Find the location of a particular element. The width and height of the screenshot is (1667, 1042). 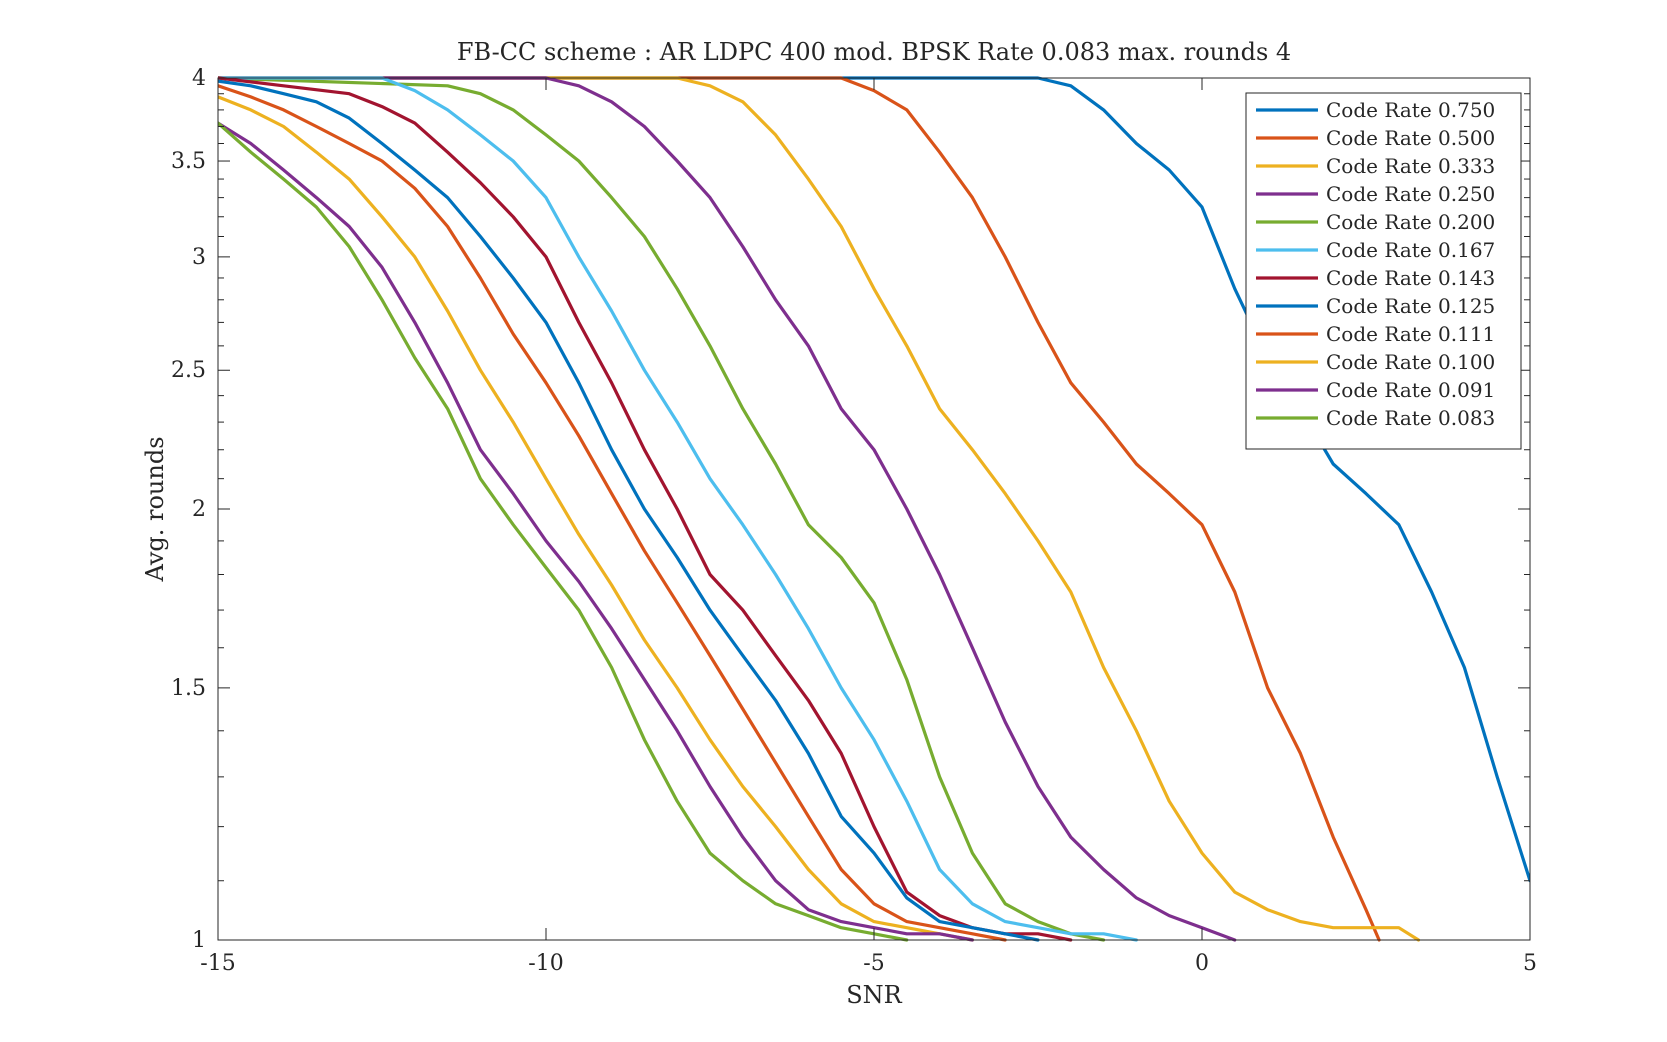

y-tick-label: 3.5 is located at coordinates (188, 161).